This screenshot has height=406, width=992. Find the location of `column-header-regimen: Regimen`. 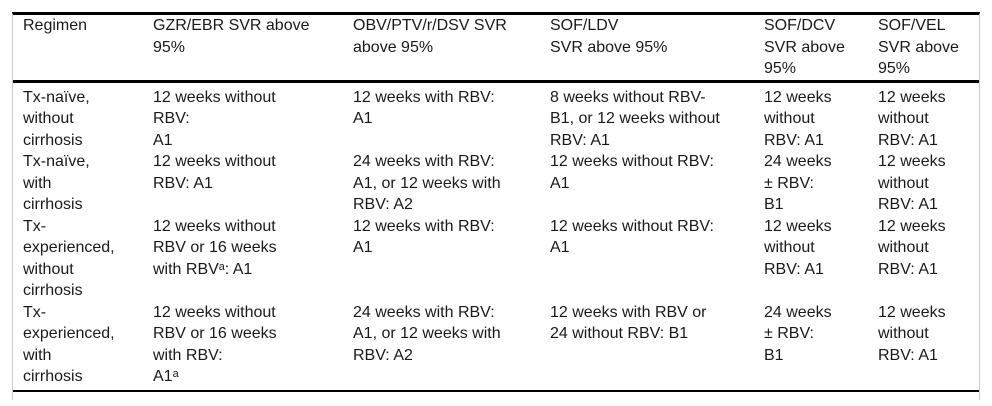

column-header-regimen: Regimen is located at coordinates (78, 49).